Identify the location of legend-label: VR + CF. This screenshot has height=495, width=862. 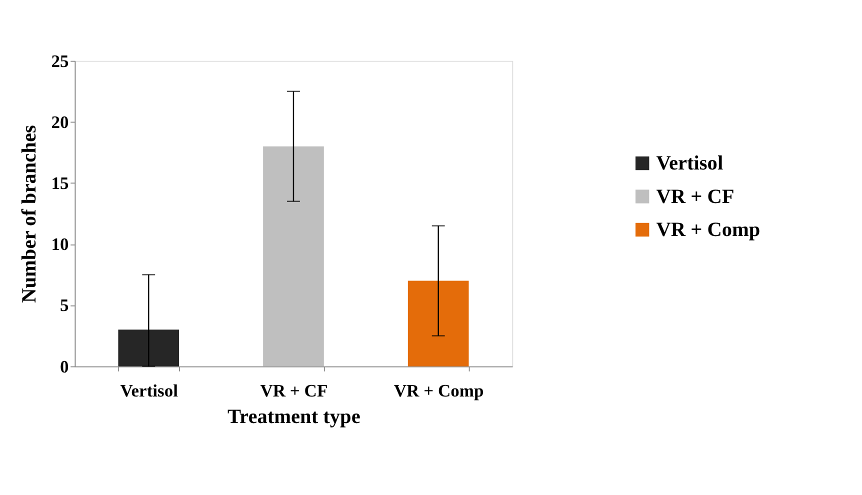
(695, 197).